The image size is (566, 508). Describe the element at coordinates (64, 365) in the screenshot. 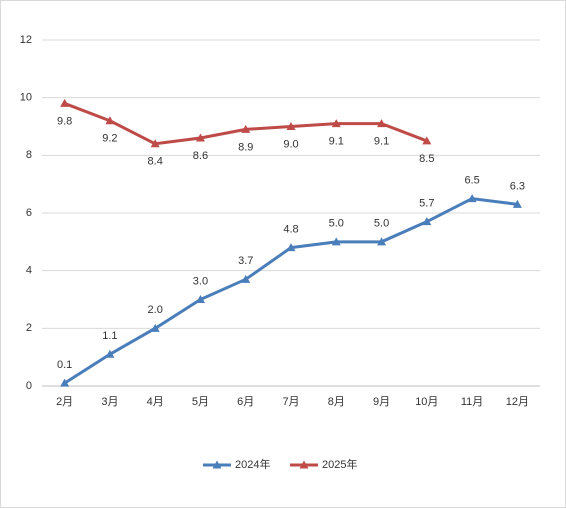

I see `data-label: 0.1` at that location.